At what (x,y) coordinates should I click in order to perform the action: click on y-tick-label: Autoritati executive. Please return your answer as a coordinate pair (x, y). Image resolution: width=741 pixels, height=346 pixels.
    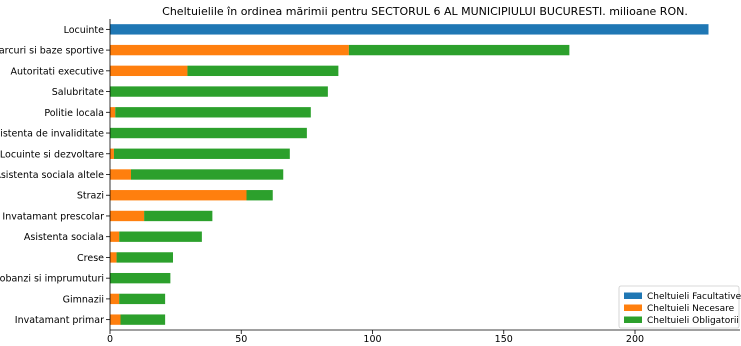
    Looking at the image, I should click on (58, 71).